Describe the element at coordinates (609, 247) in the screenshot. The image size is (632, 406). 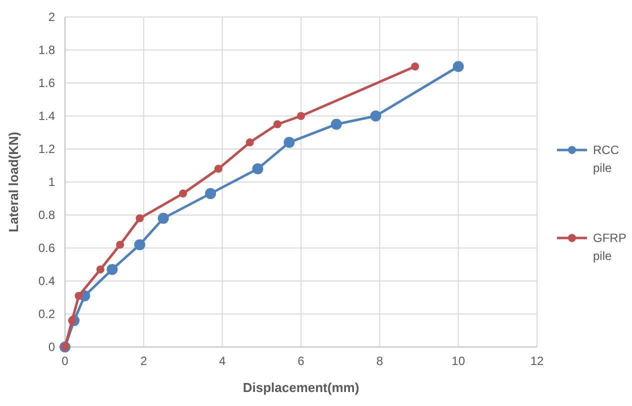
I see `legend-label: GFRP pile` at that location.